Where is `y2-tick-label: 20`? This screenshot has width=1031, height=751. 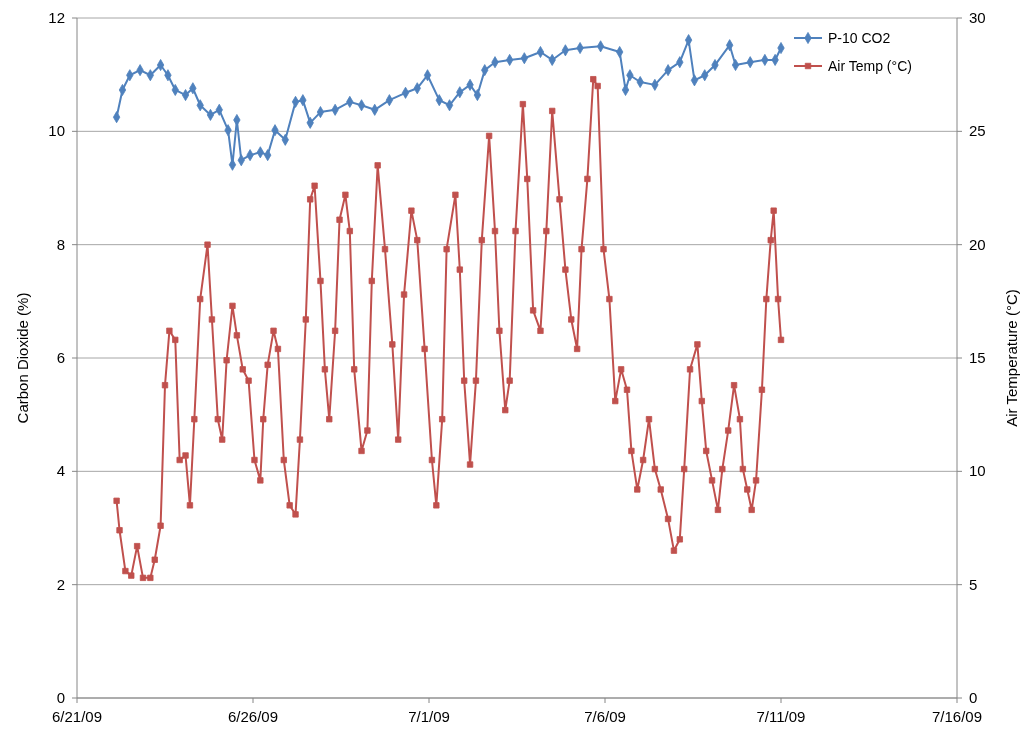
y2-tick-label: 20 is located at coordinates (977, 244).